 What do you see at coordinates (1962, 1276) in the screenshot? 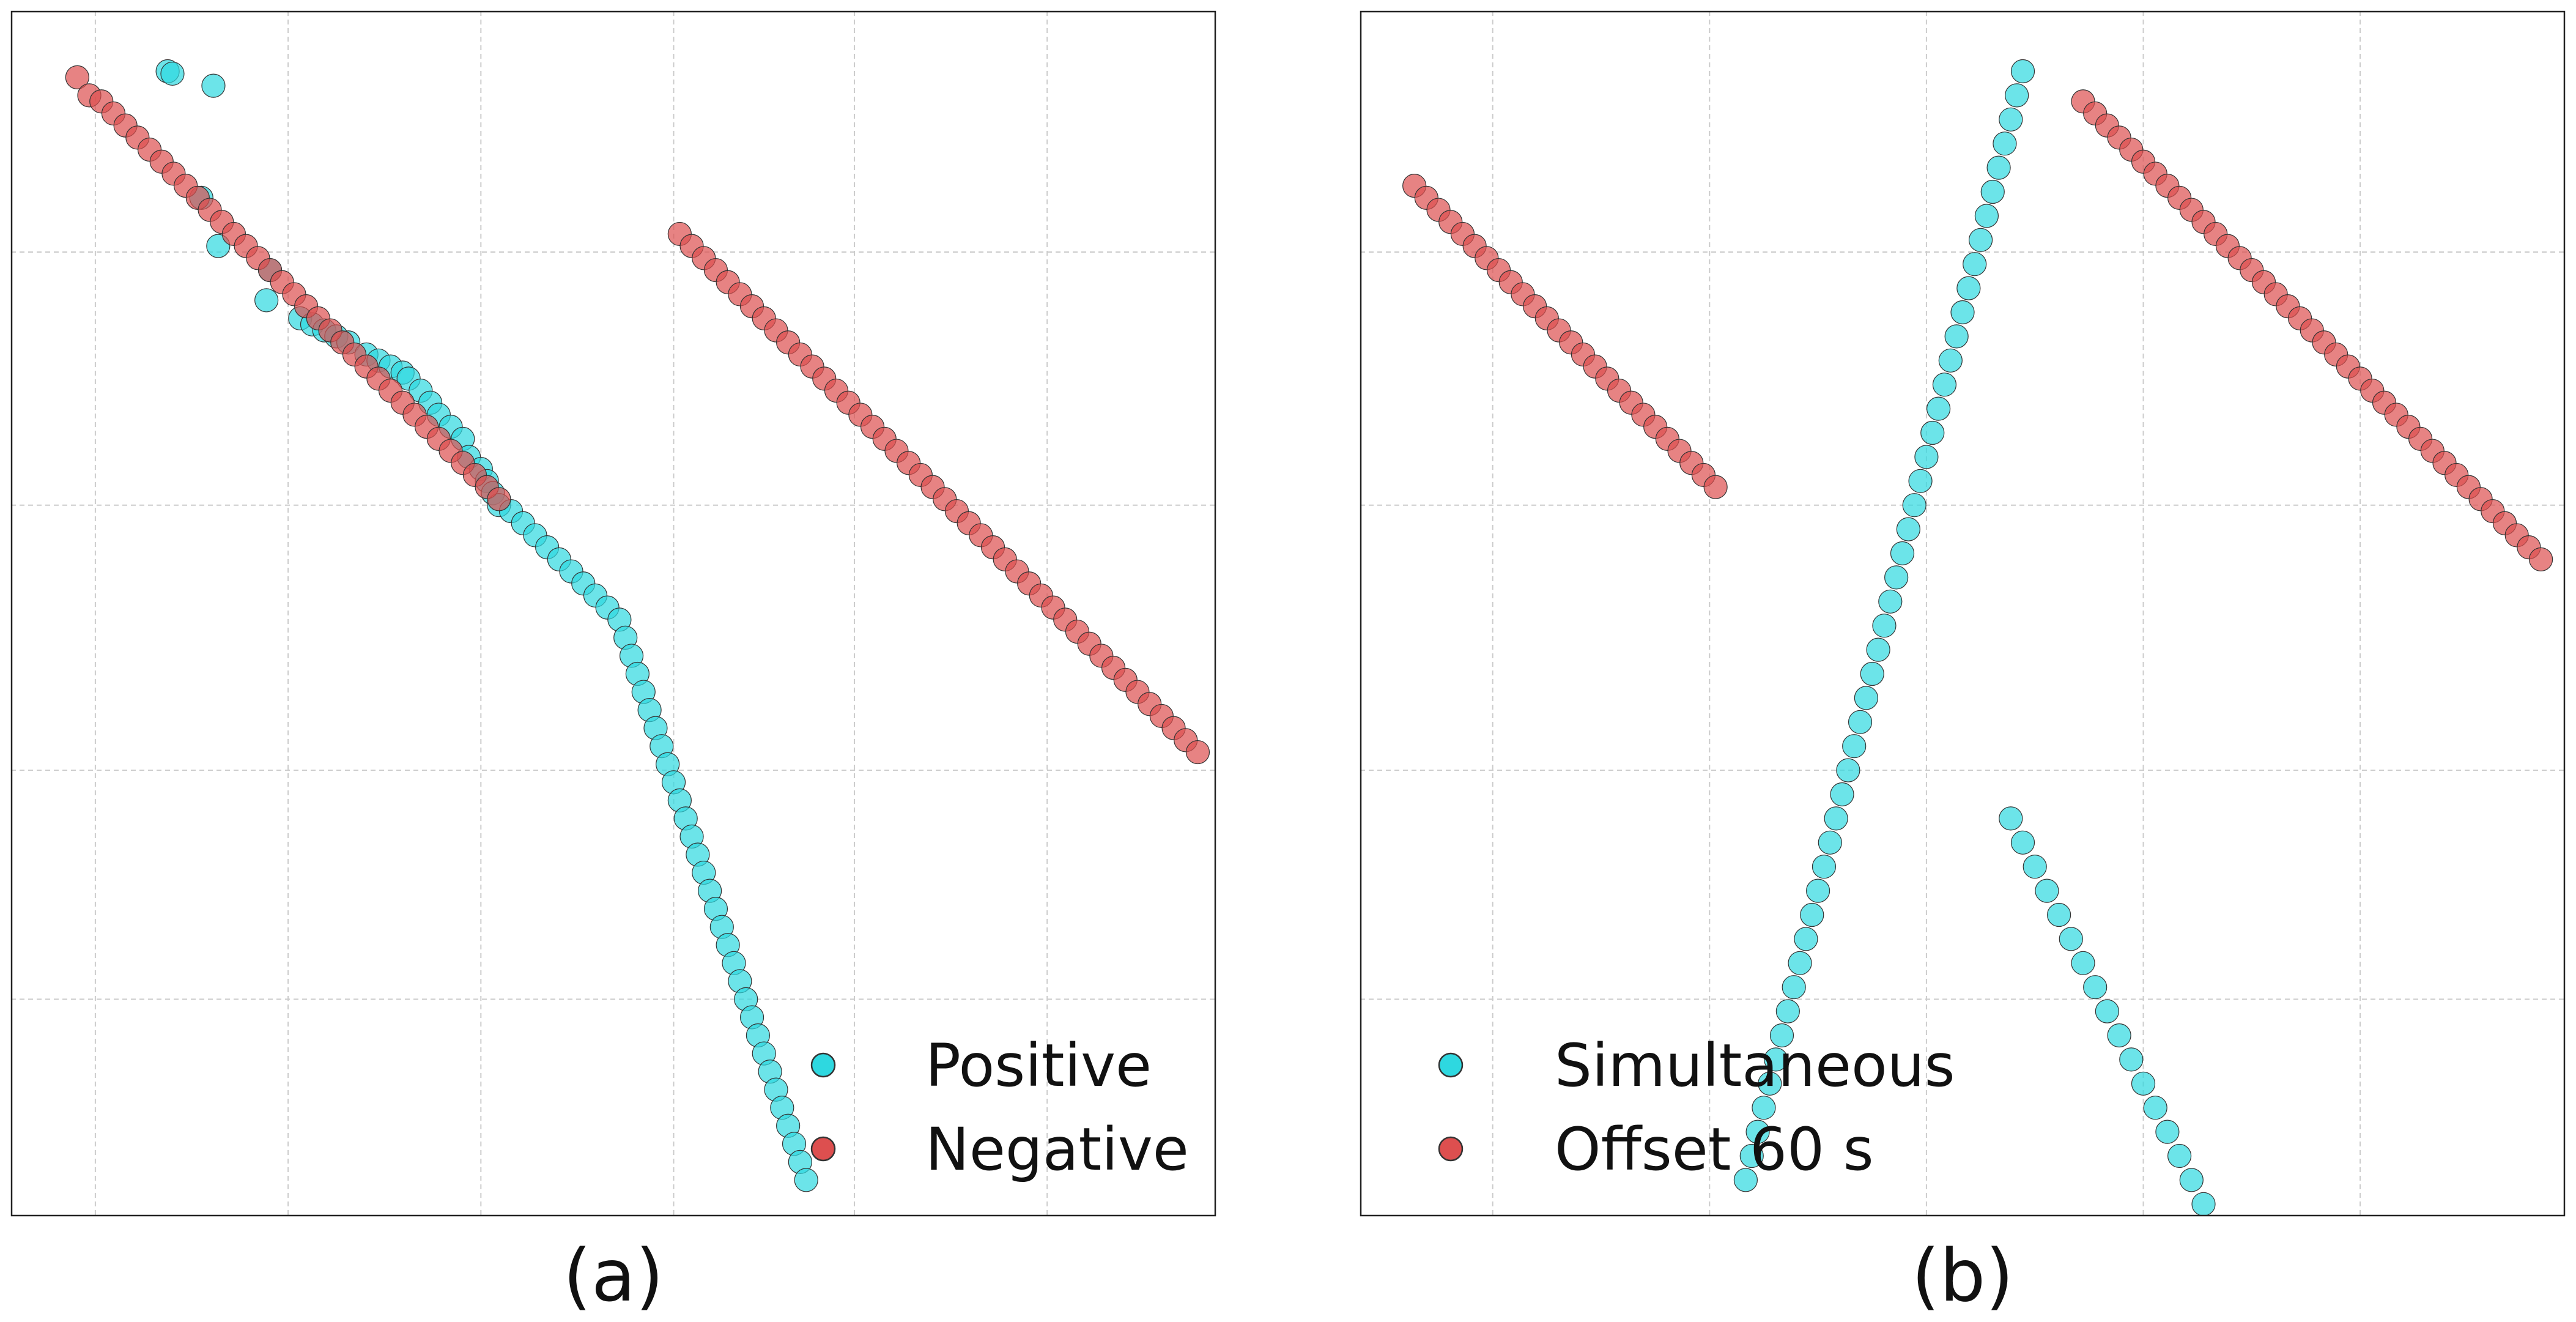
I see `caption-b: (b)` at bounding box center [1962, 1276].